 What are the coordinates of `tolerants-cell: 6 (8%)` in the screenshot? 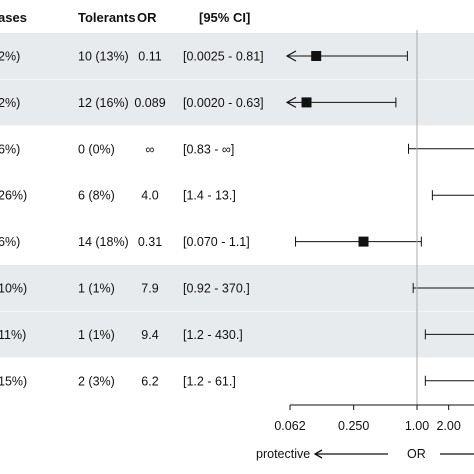 It's located at (96, 196).